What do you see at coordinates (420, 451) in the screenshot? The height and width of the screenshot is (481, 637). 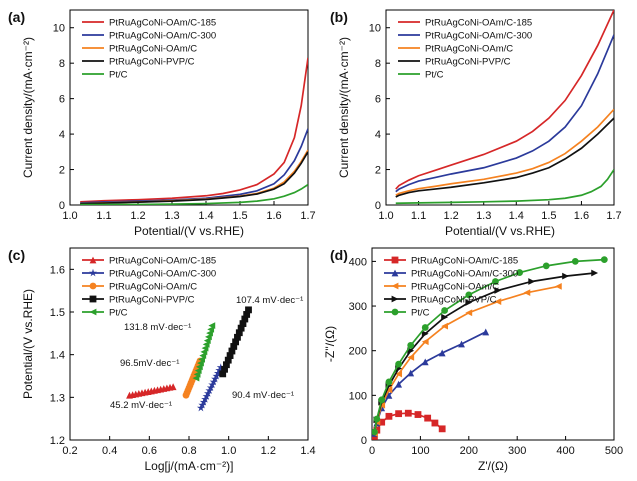 I see `x-tick-label: 100` at bounding box center [420, 451].